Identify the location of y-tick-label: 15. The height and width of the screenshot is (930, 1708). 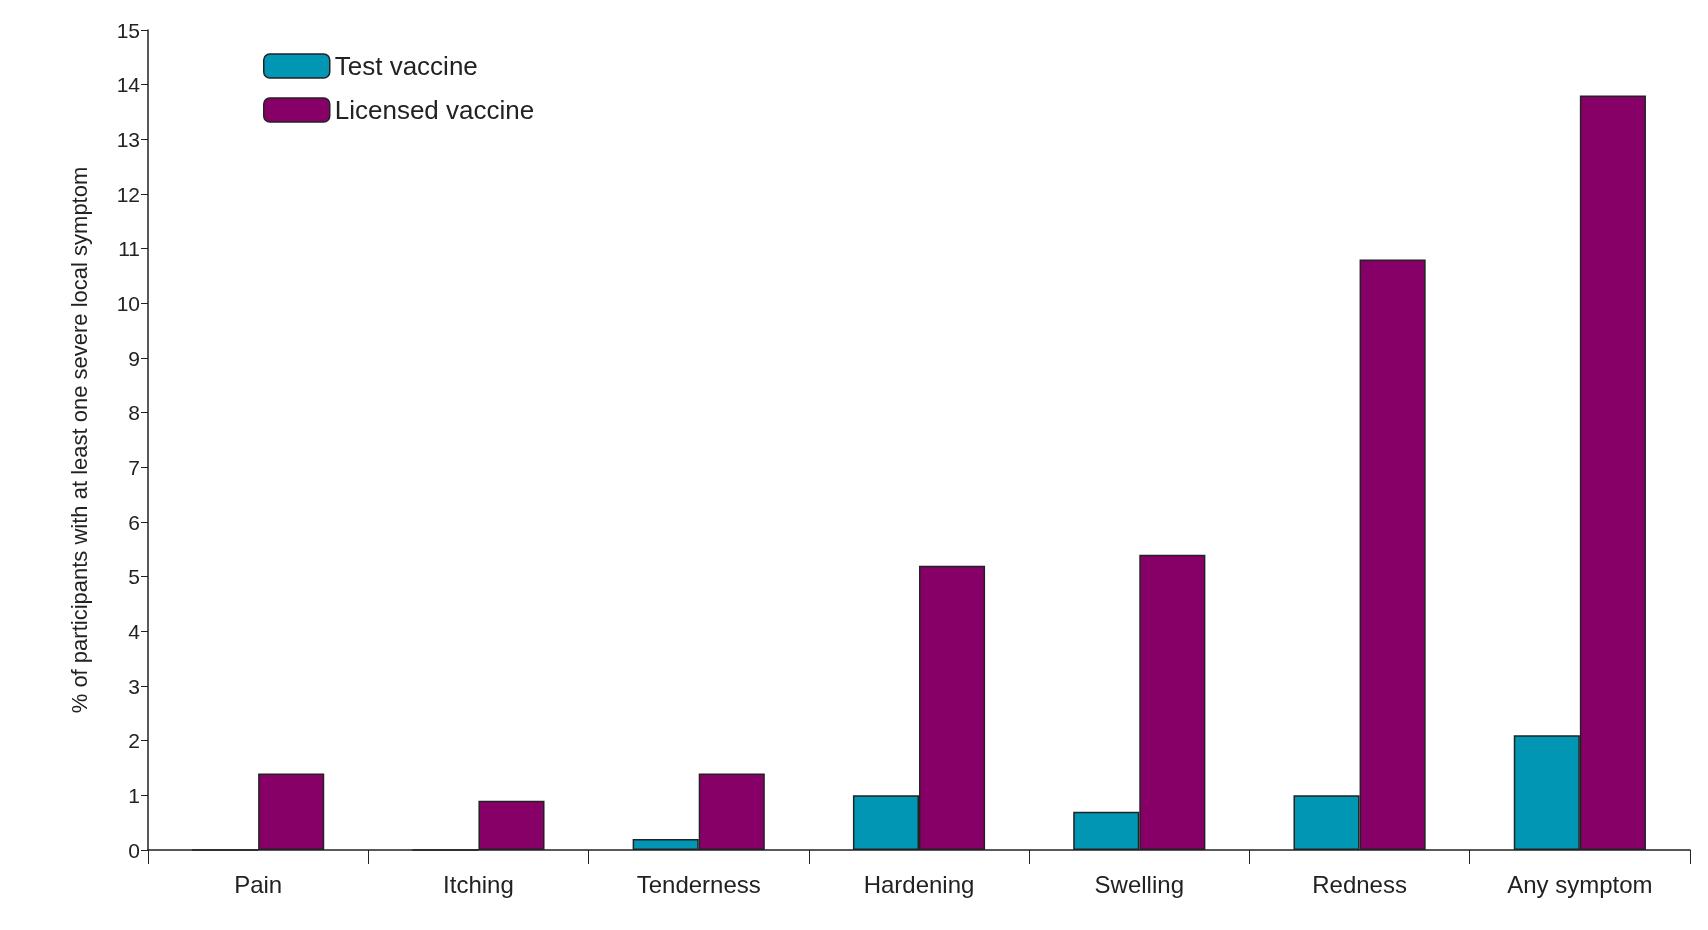
(128, 30).